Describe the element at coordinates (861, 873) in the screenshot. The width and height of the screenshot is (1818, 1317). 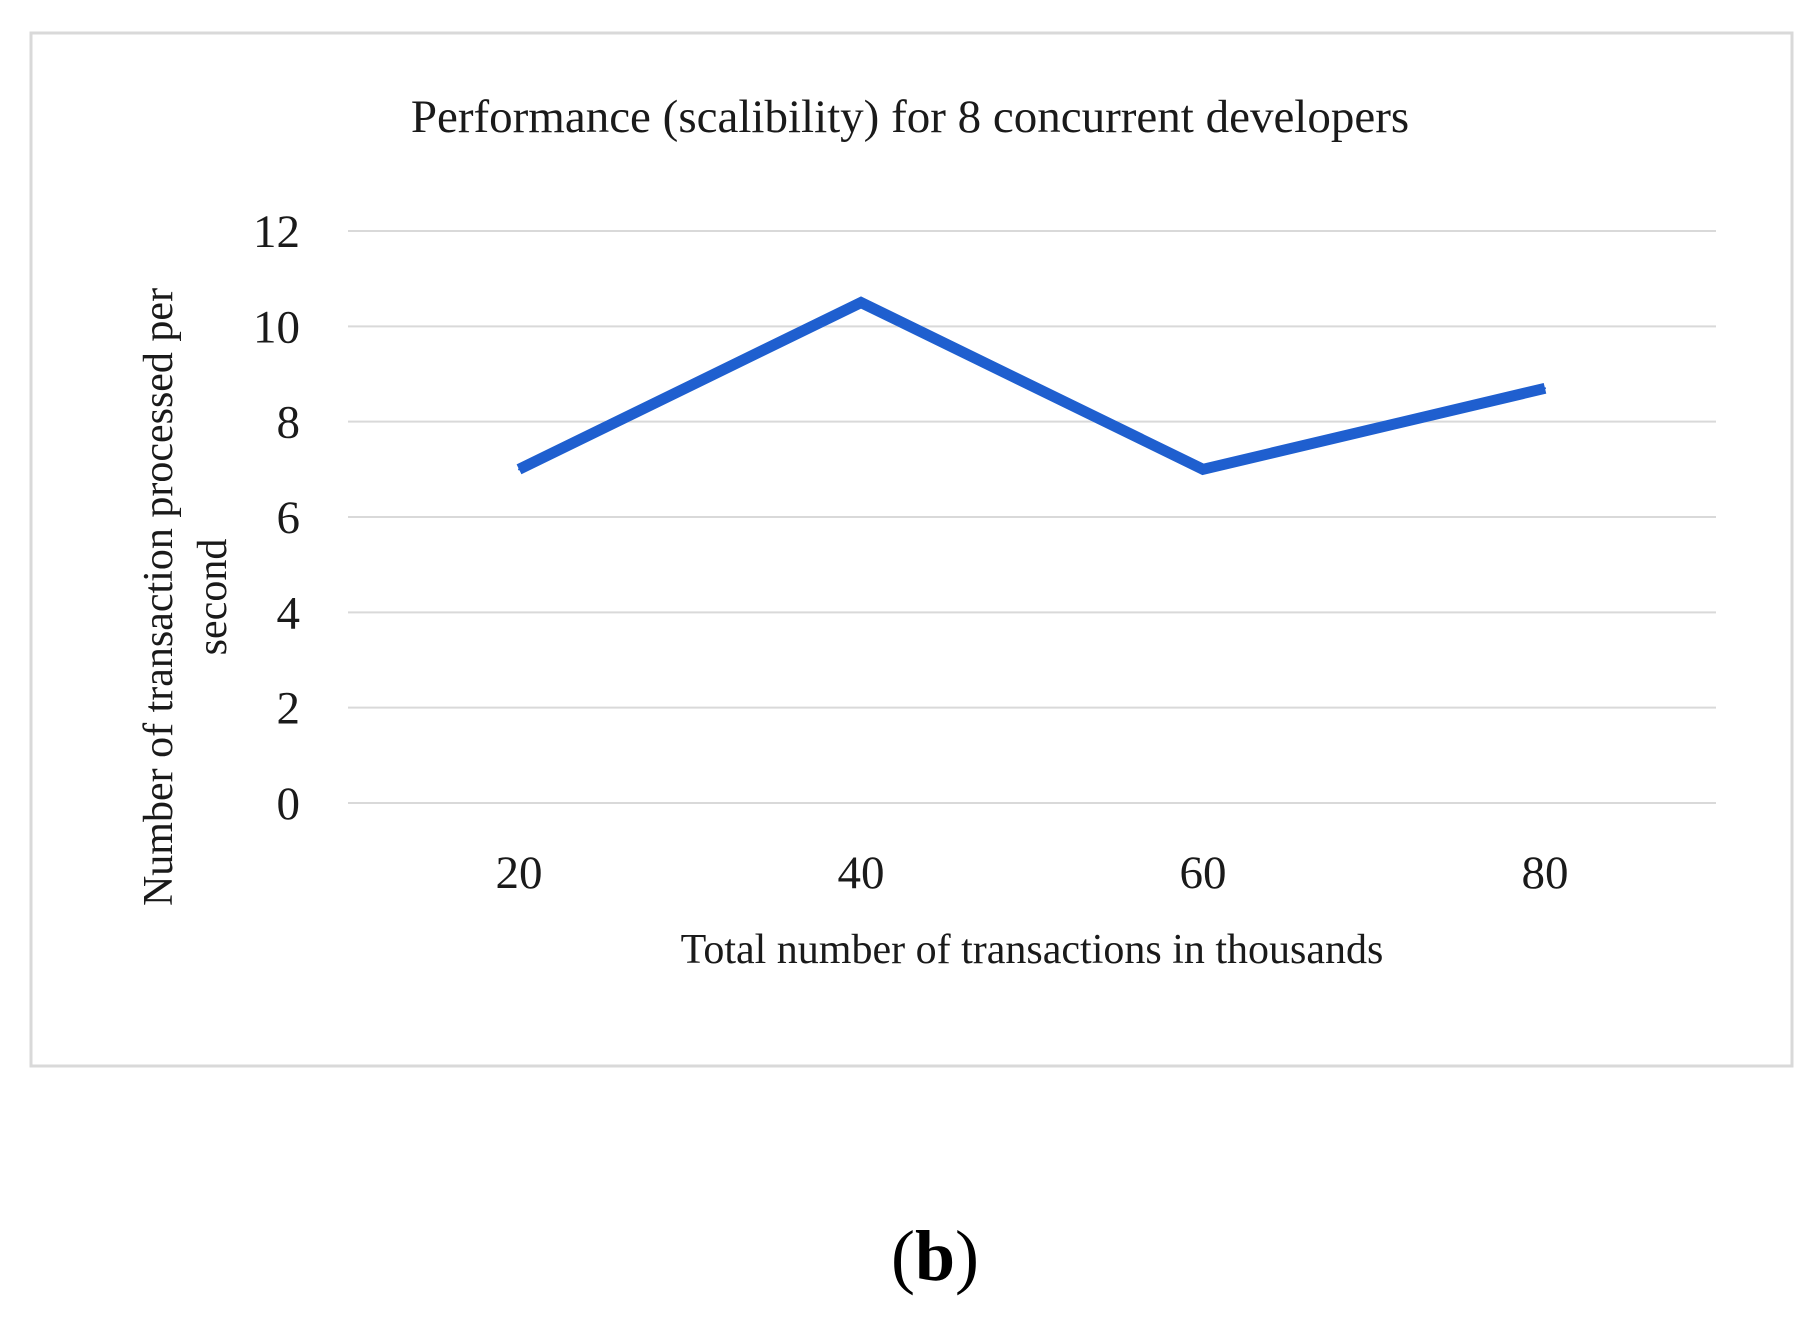
I see `x-tick-label-40: 40` at that location.